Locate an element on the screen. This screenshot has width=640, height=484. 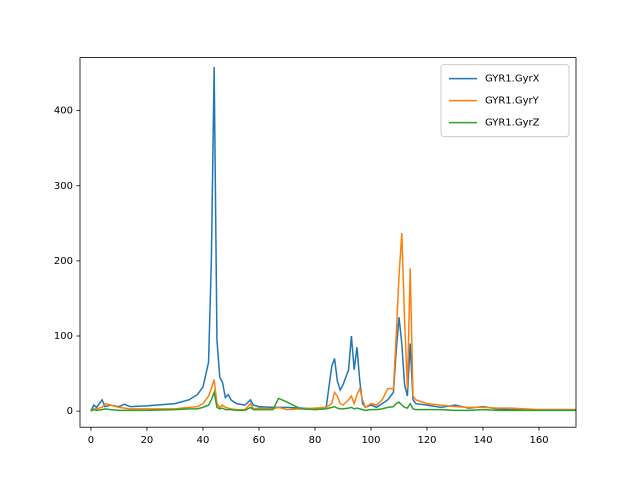
x-tick-label: 100 is located at coordinates (370, 440).